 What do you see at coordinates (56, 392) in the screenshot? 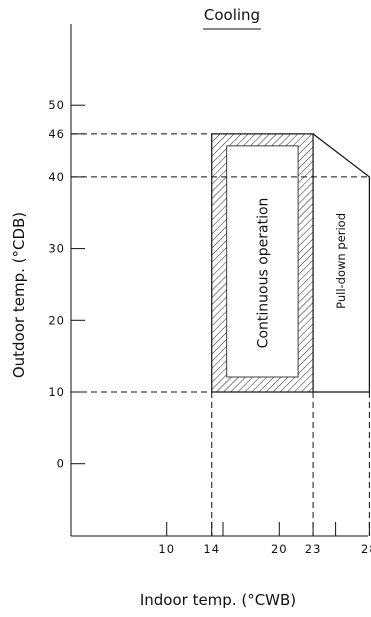
I see `y-tick-label-10: 10` at bounding box center [56, 392].